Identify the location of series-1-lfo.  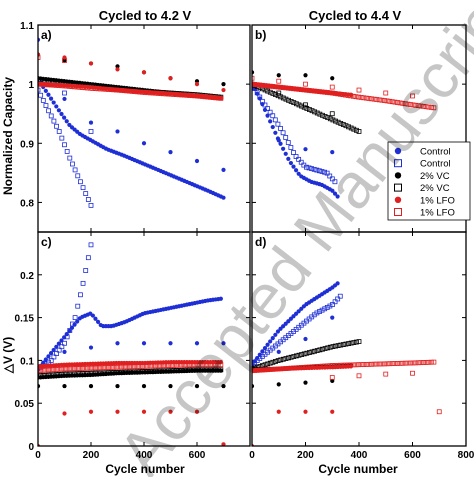
(132, 72).